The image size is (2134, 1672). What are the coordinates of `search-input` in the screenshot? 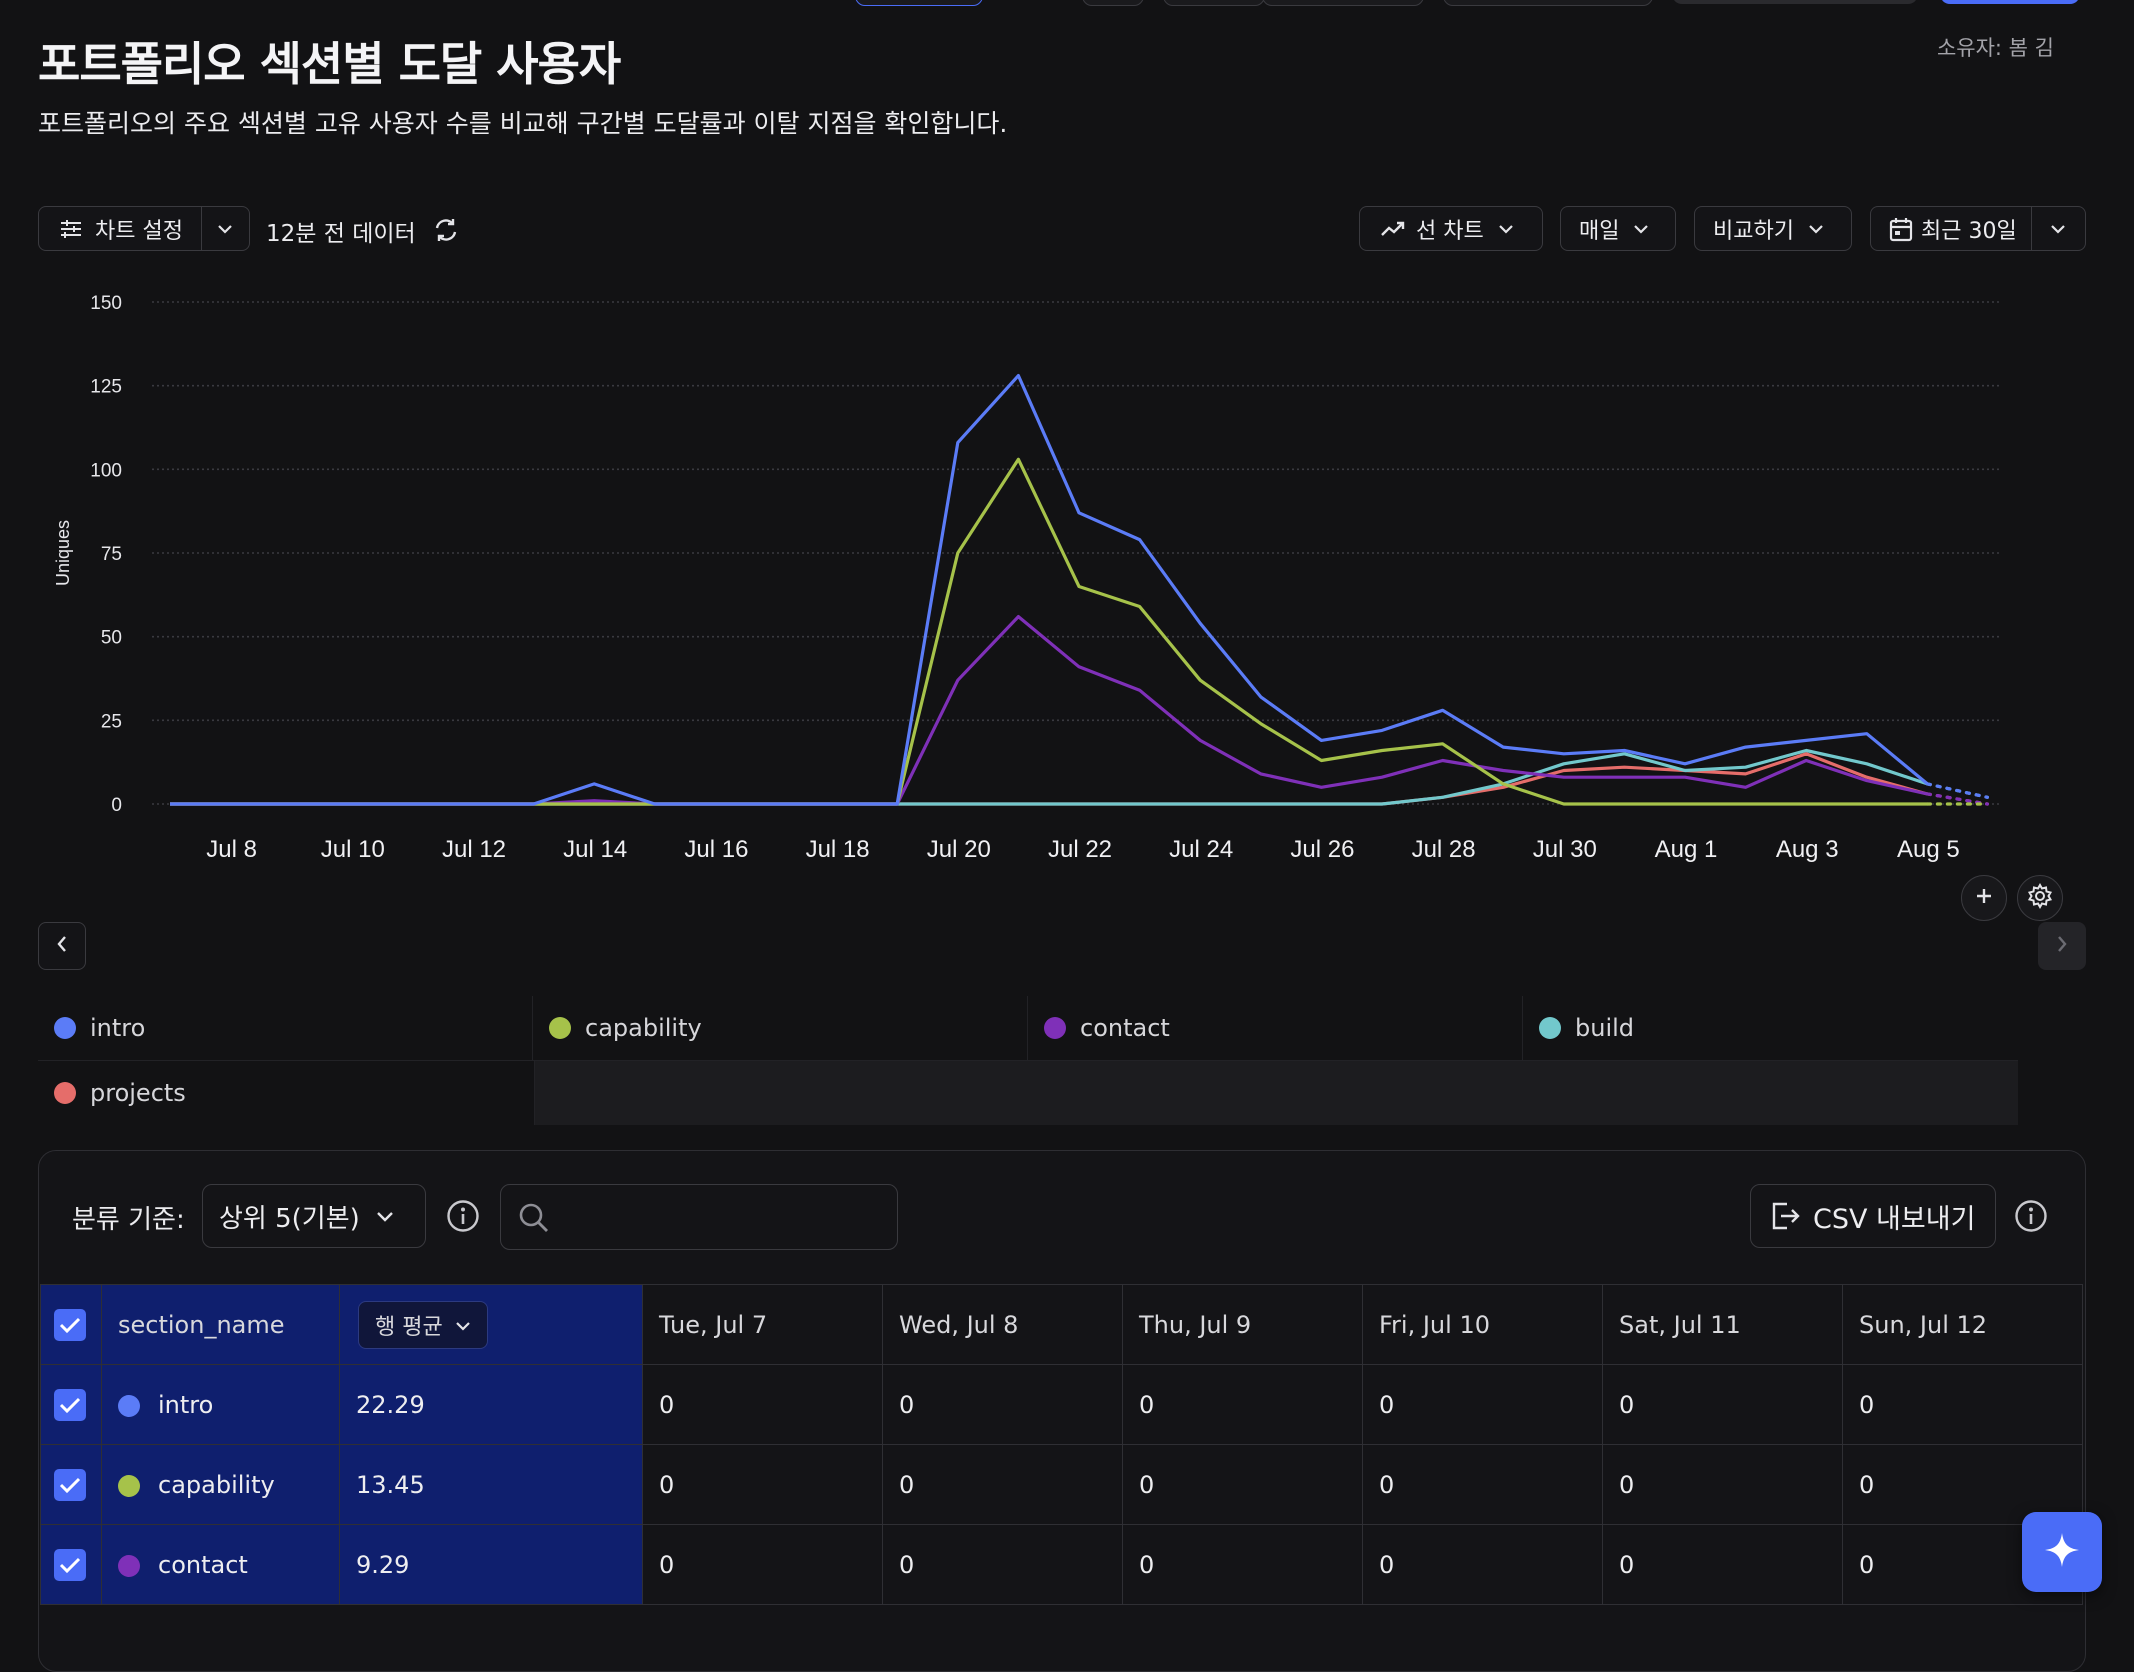 It's located at (699, 1217).